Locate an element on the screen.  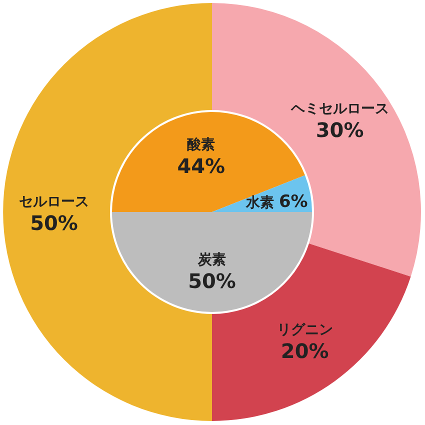
data-label: 20% is located at coordinates (304, 350).